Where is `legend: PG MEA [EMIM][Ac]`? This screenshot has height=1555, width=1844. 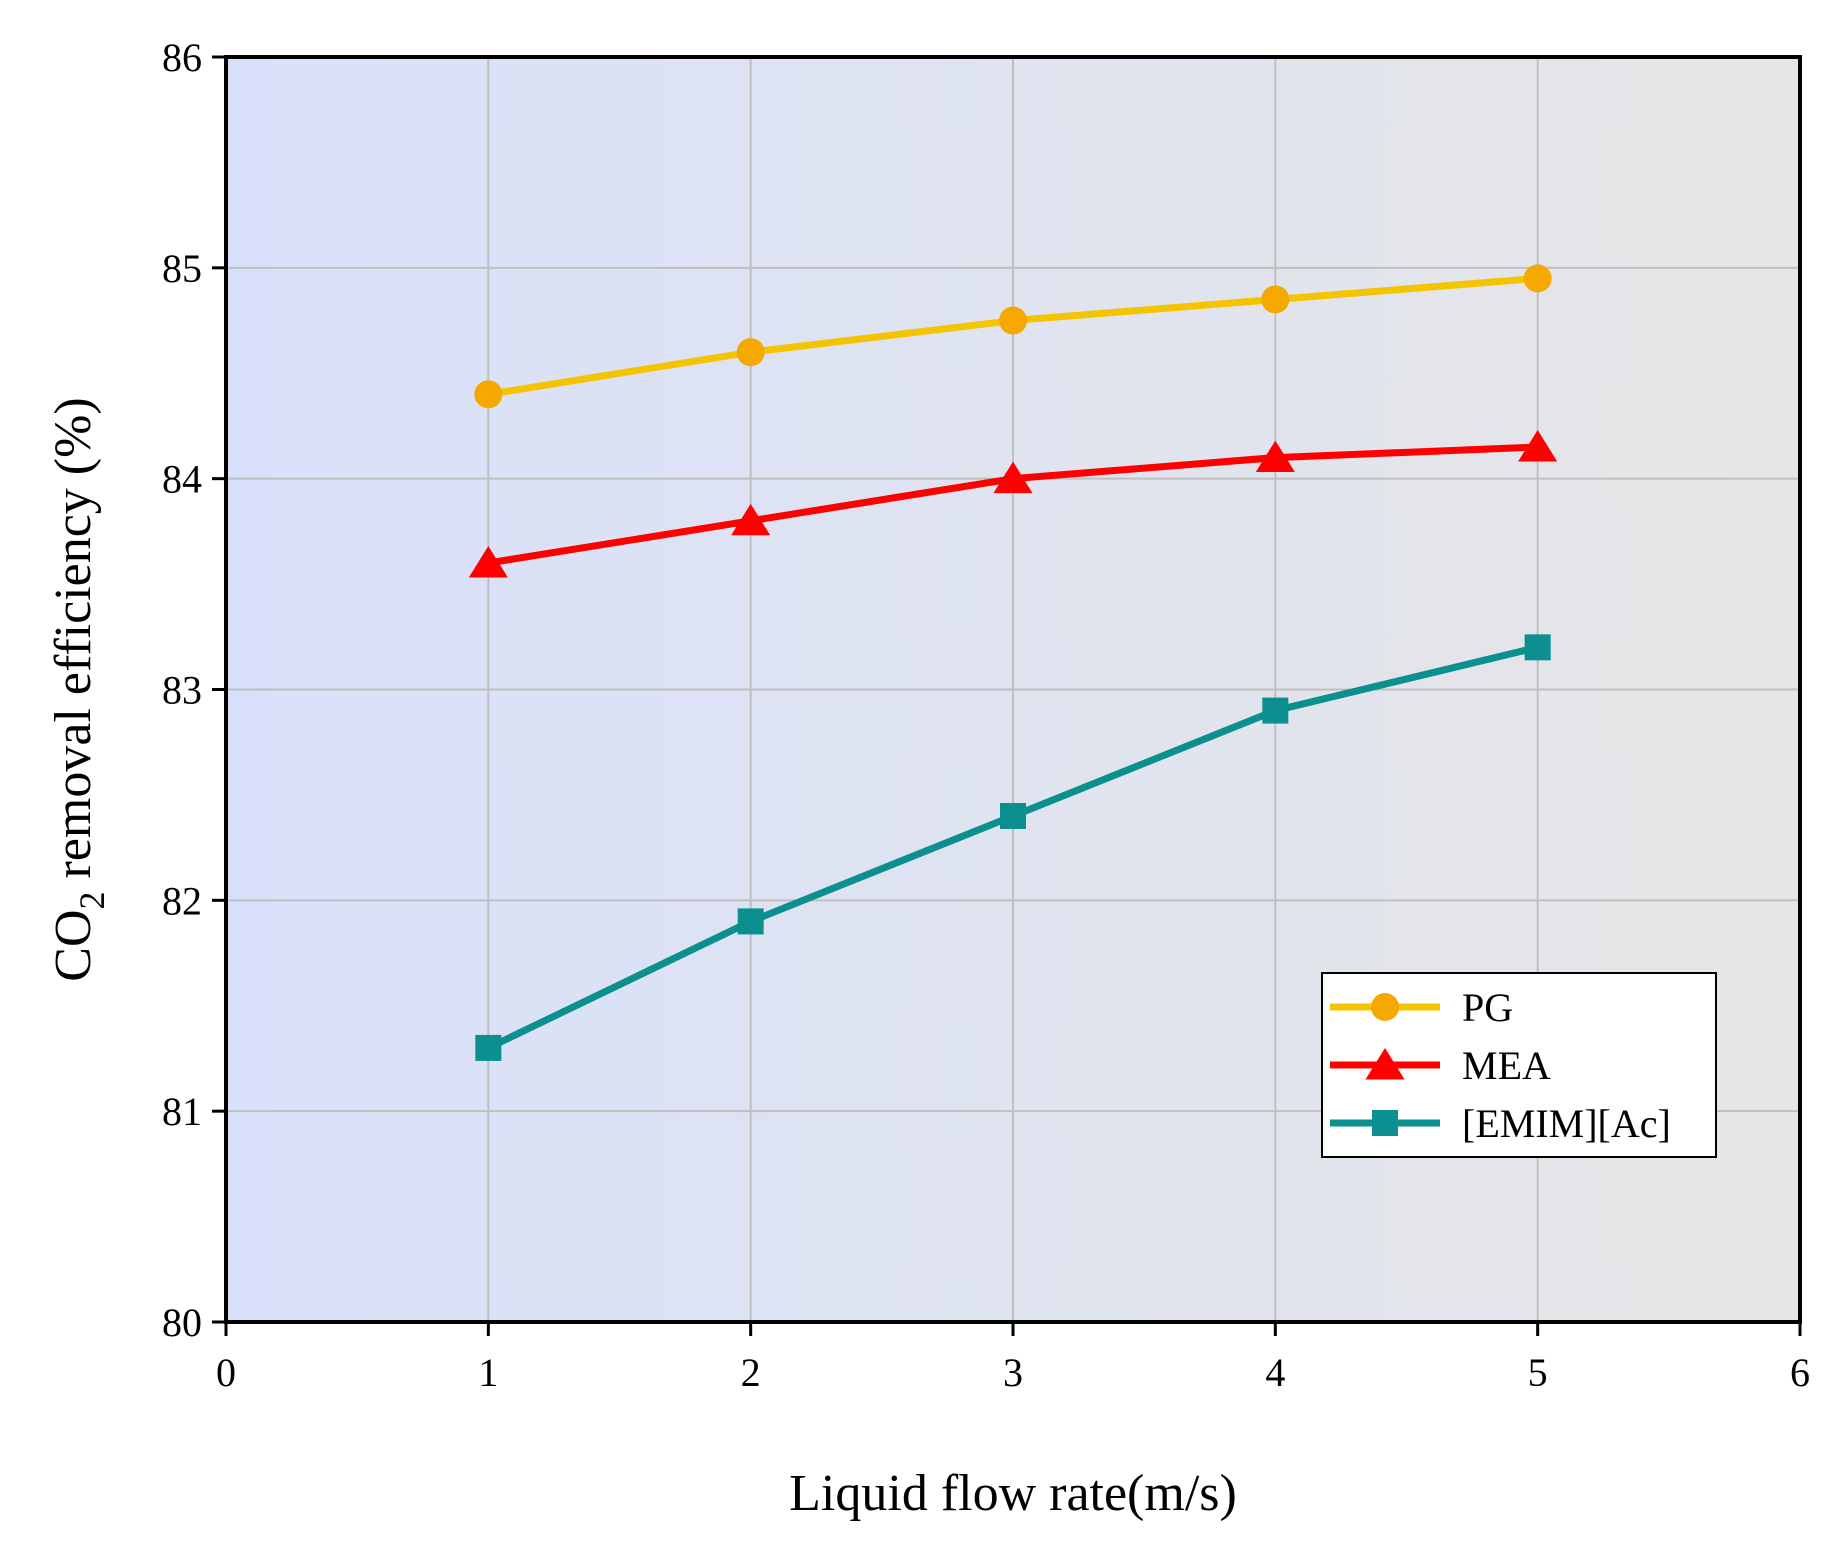 legend: PG MEA [EMIM][Ac] is located at coordinates (1519, 1065).